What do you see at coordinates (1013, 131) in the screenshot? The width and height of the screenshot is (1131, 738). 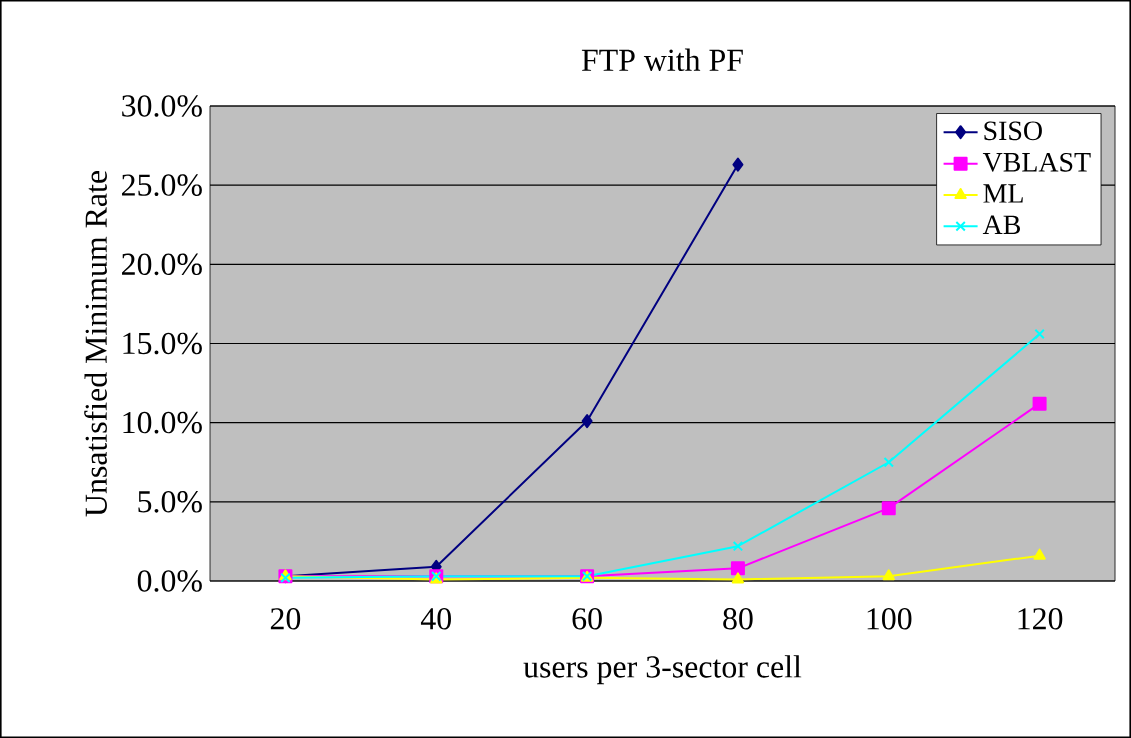 I see `legend-label: SISO` at bounding box center [1013, 131].